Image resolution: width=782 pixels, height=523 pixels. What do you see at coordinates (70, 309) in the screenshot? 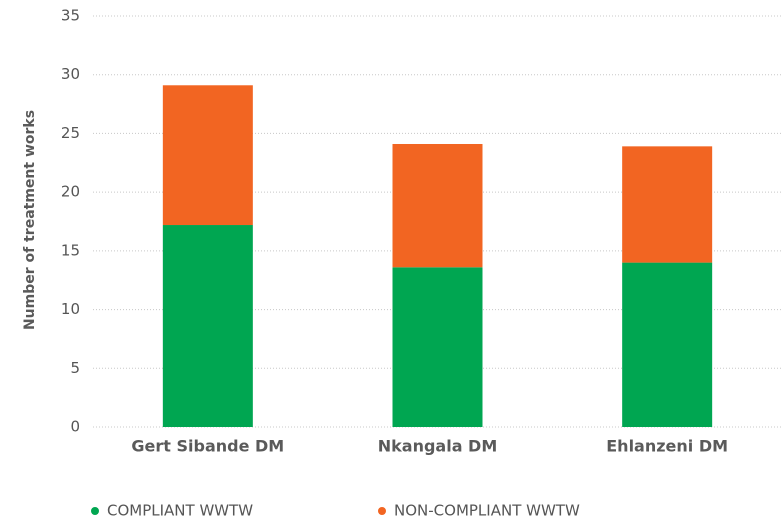
I see `y-tick-label: 10` at bounding box center [70, 309].